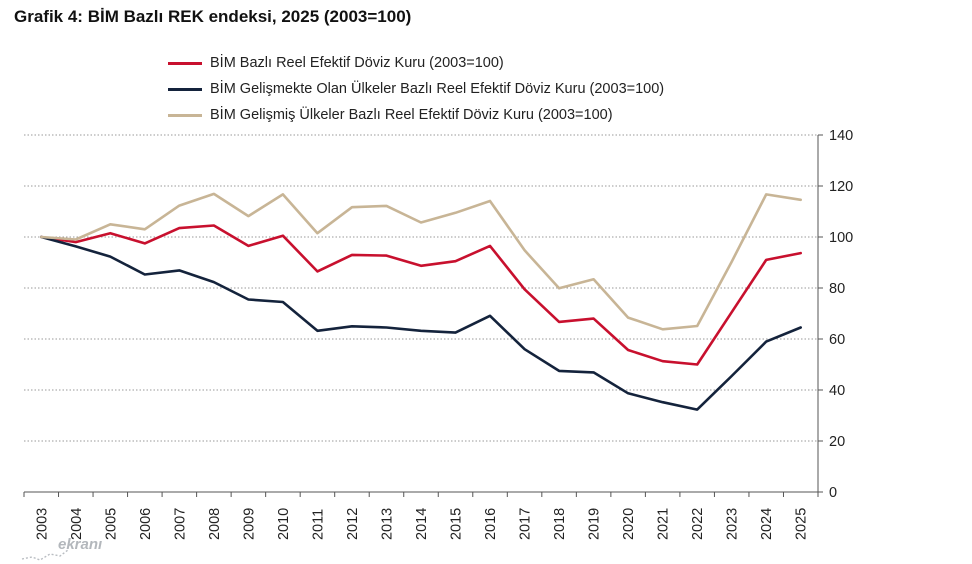  What do you see at coordinates (180, 524) in the screenshot?
I see `x-tick-label-2007: 2007` at bounding box center [180, 524].